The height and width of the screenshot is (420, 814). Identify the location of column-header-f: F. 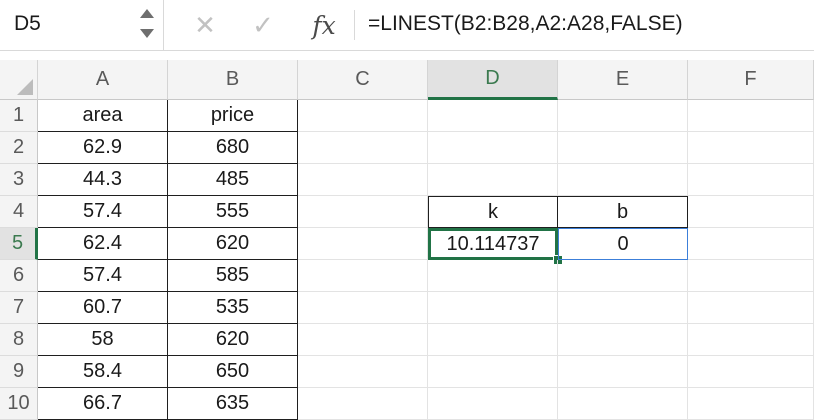
(751, 80).